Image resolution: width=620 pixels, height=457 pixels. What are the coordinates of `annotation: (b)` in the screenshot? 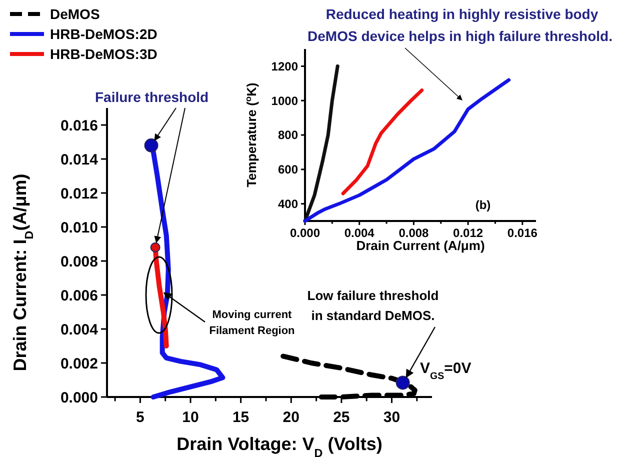 It's located at (483, 205).